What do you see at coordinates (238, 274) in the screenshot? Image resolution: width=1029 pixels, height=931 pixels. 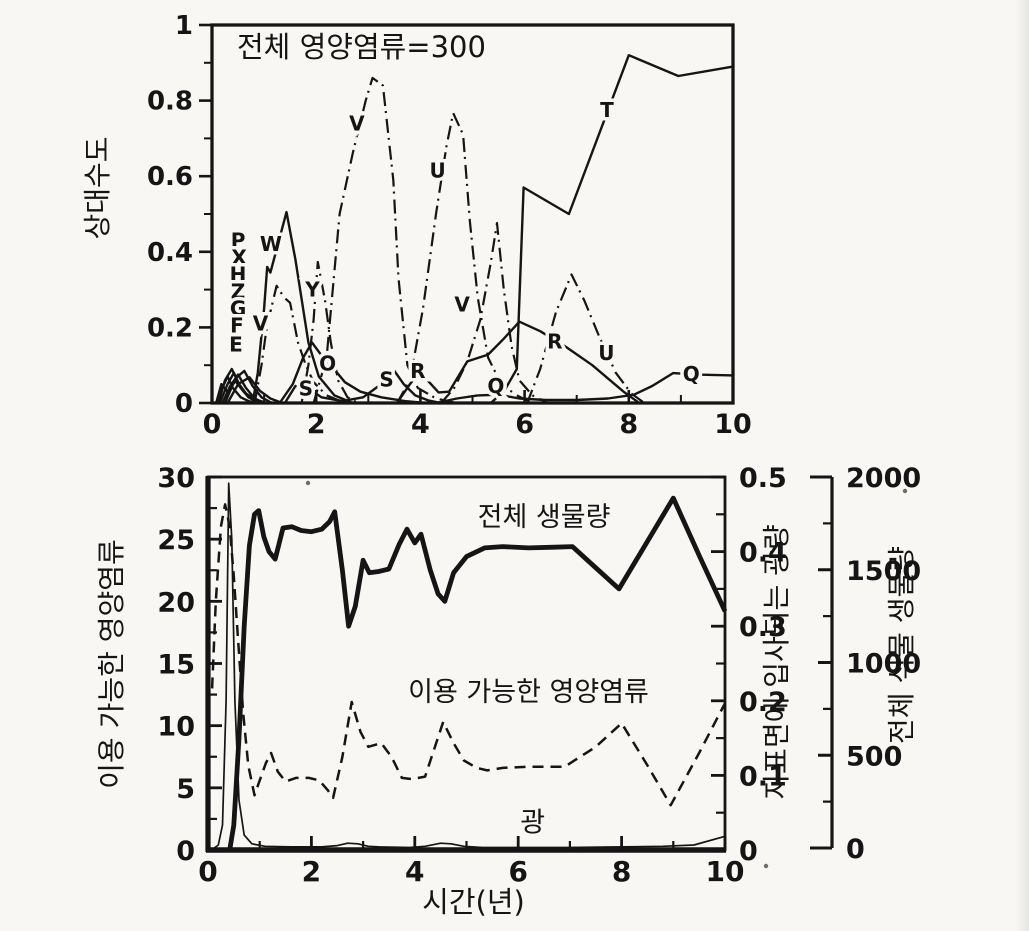 I see `curve-label-H: H` at bounding box center [238, 274].